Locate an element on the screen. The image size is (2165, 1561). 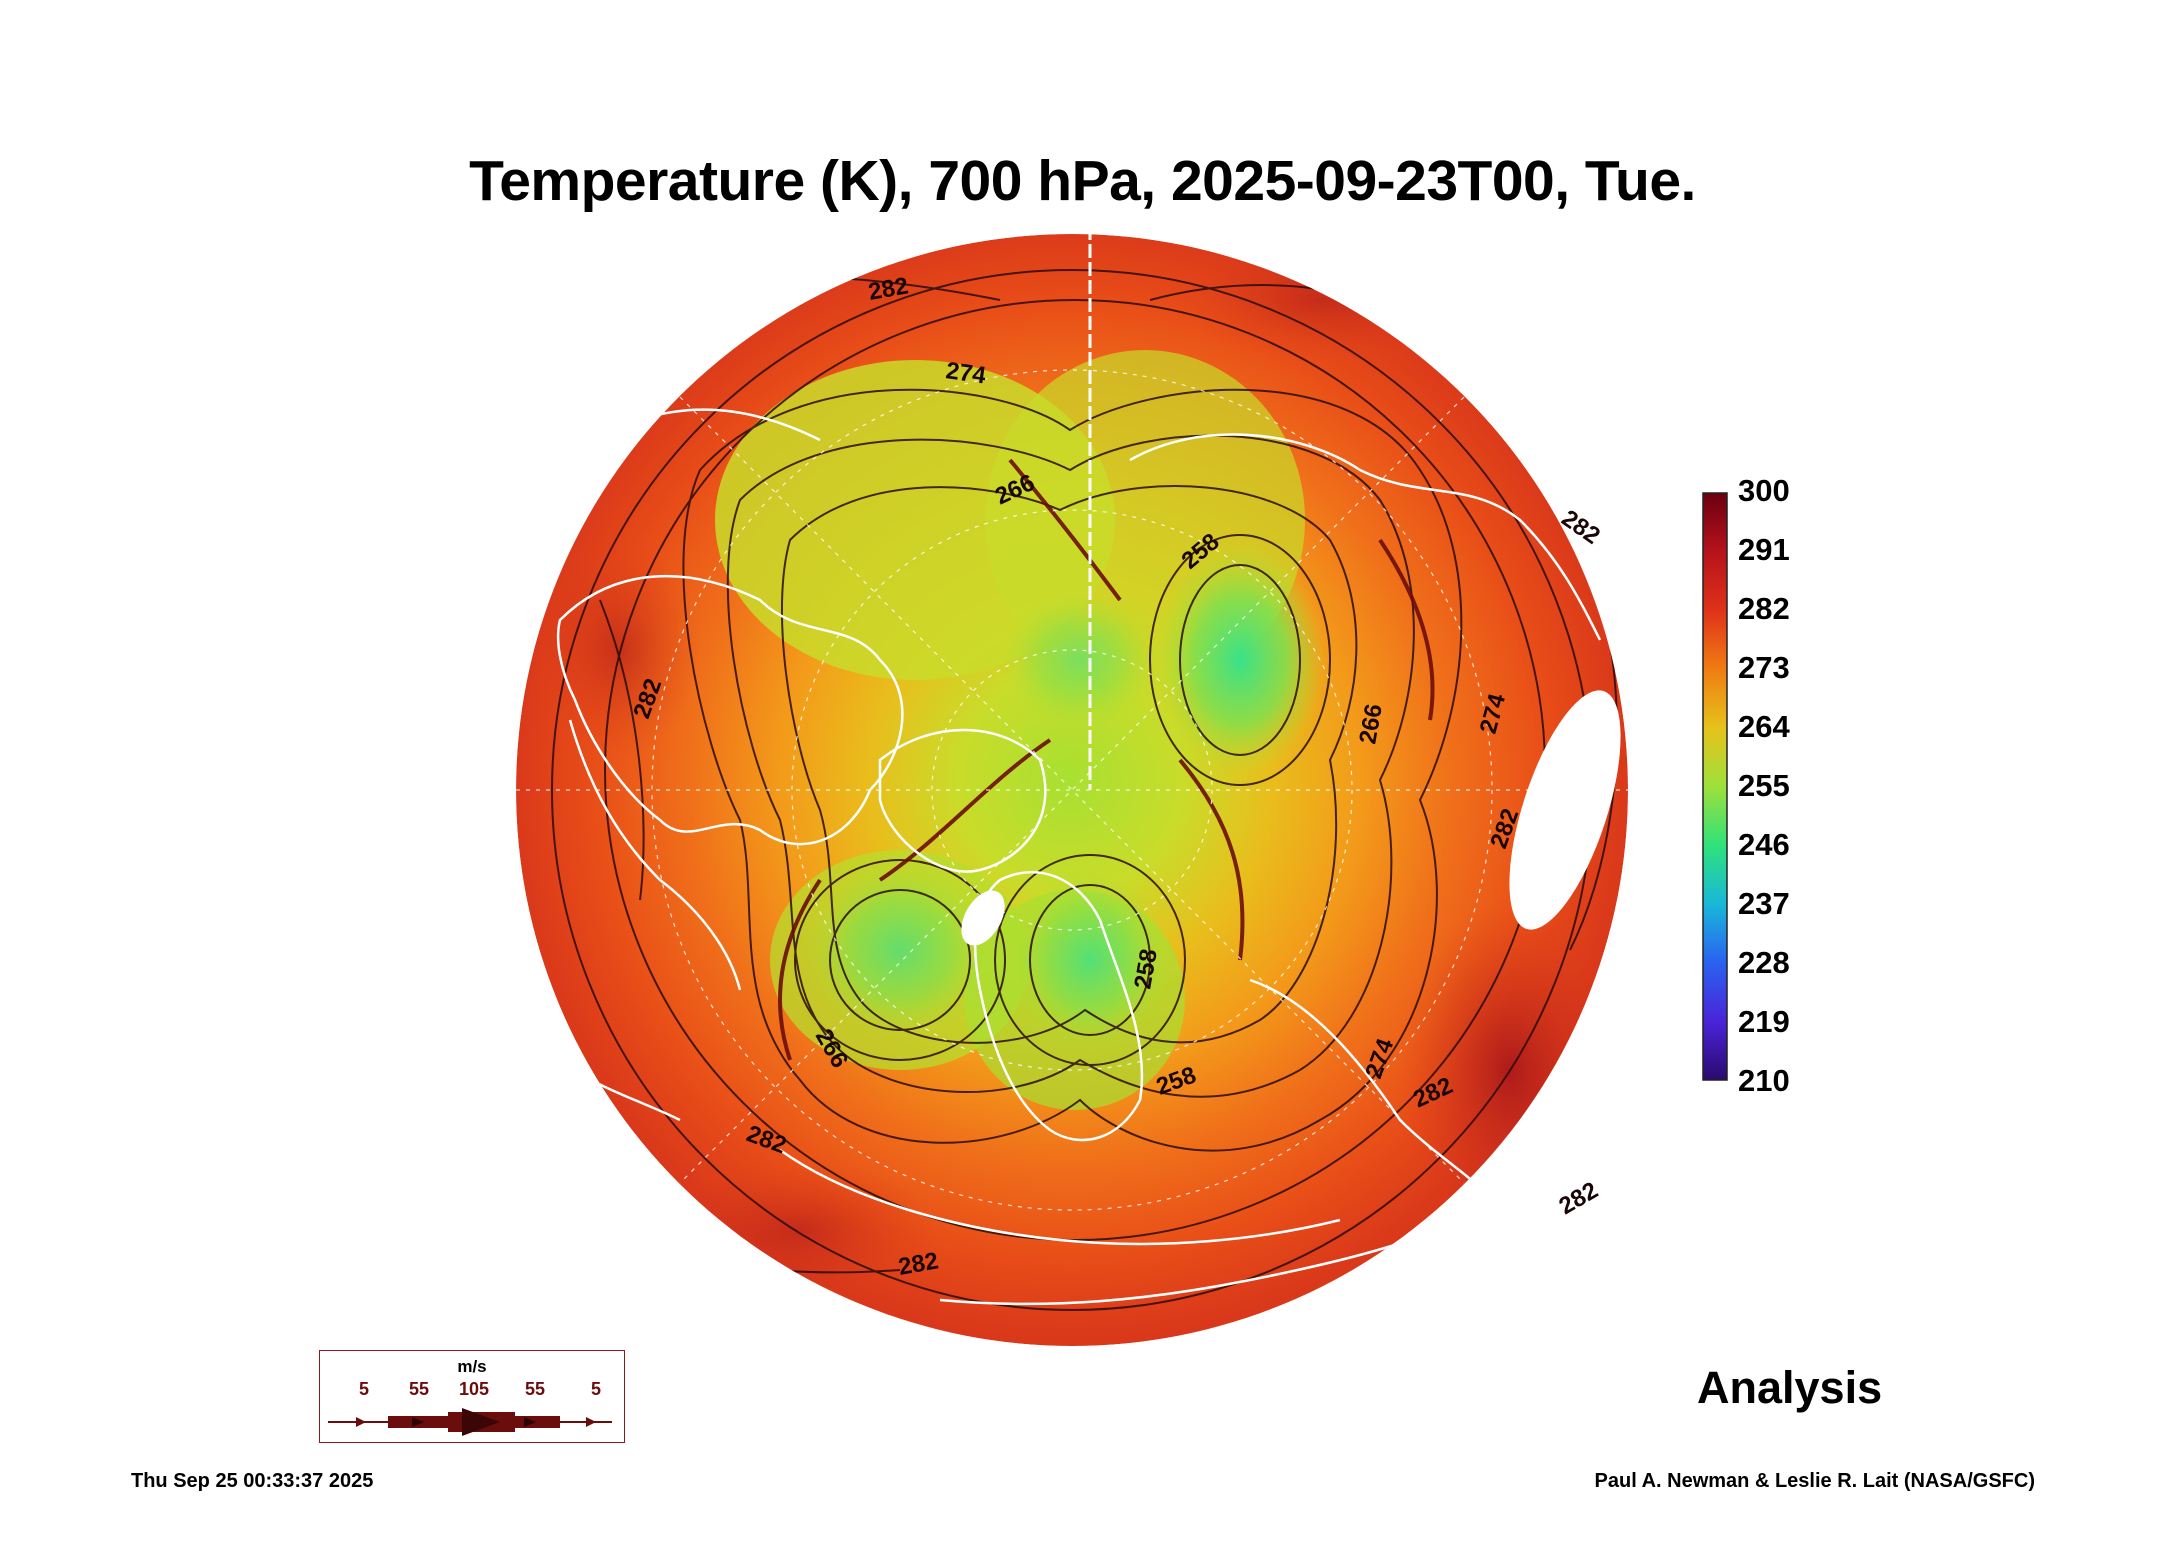
colorbar-label: 210 is located at coordinates (1764, 1080).